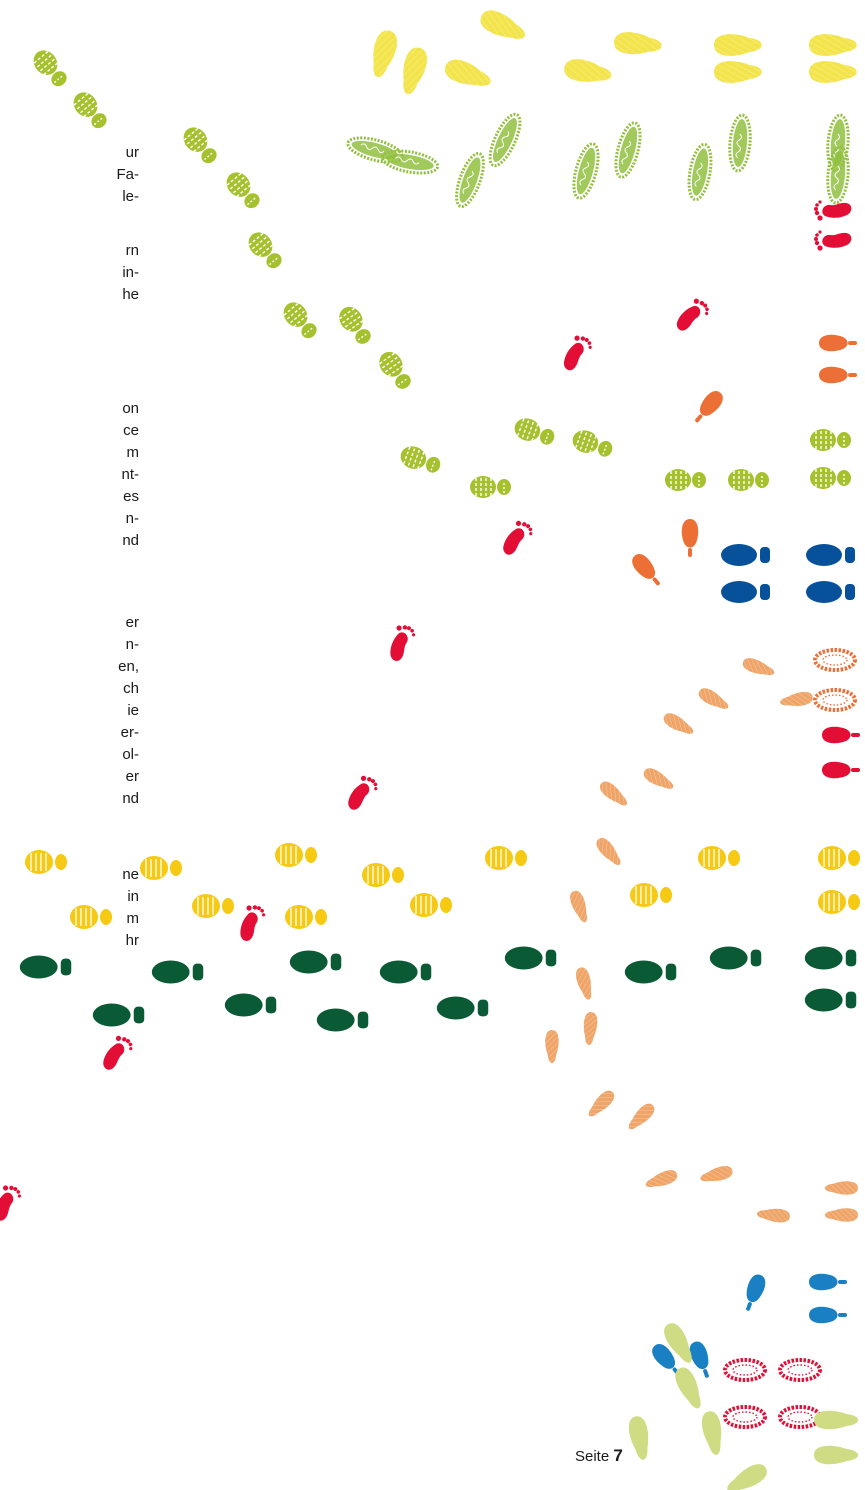  Describe the element at coordinates (618, 1455) in the screenshot. I see `page-number: 7` at that location.